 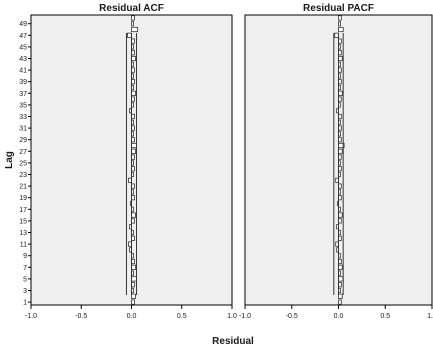 I want to click on y-tick-label: 7, so click(x=25, y=268).